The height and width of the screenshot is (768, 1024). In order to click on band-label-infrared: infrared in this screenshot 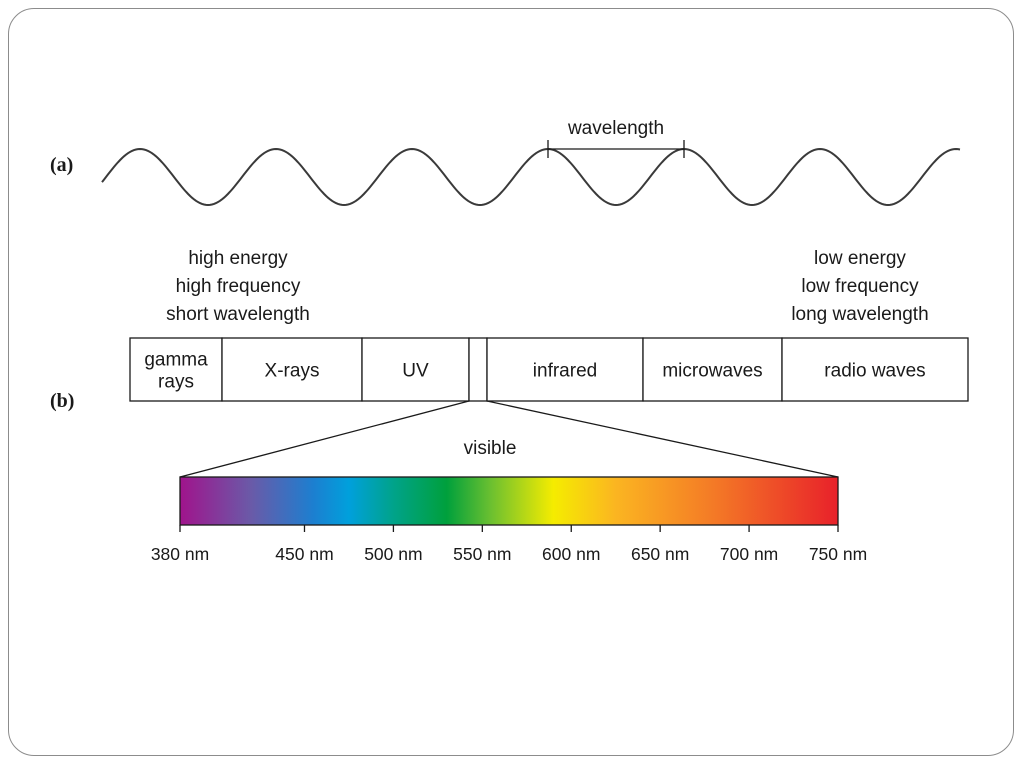, I will do `click(565, 371)`.